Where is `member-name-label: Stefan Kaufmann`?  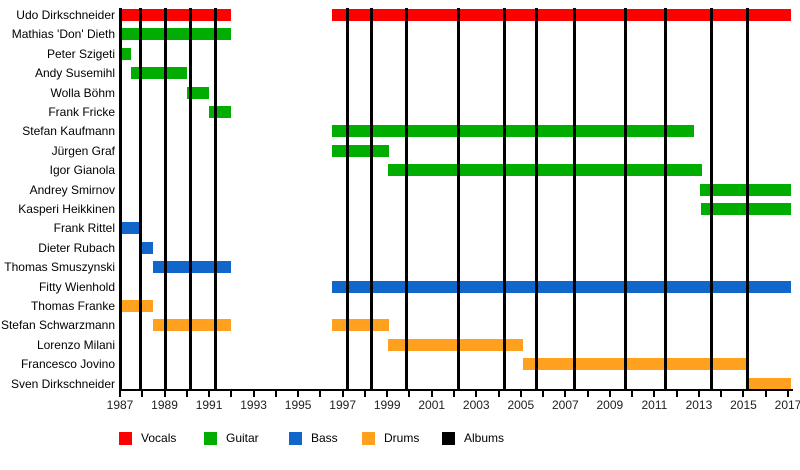 member-name-label: Stefan Kaufmann is located at coordinates (68, 131).